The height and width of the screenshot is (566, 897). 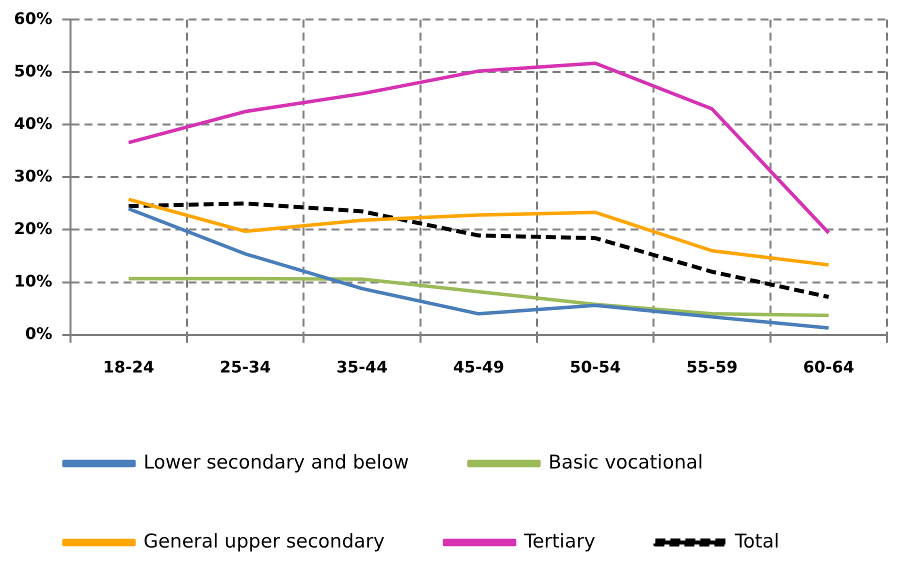 What do you see at coordinates (276, 462) in the screenshot?
I see `legend-label: Lower secondary and below` at bounding box center [276, 462].